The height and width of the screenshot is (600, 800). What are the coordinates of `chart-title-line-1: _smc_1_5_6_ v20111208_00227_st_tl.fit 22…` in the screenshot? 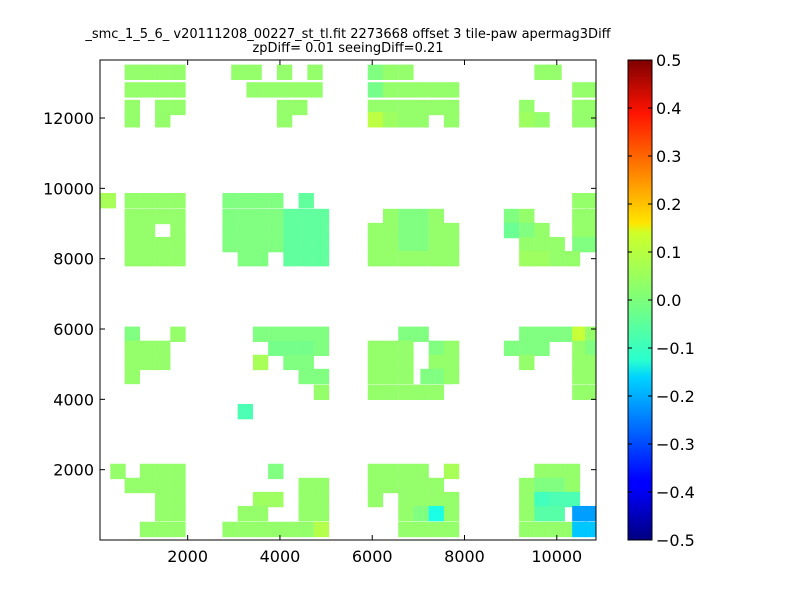 It's located at (347, 34).